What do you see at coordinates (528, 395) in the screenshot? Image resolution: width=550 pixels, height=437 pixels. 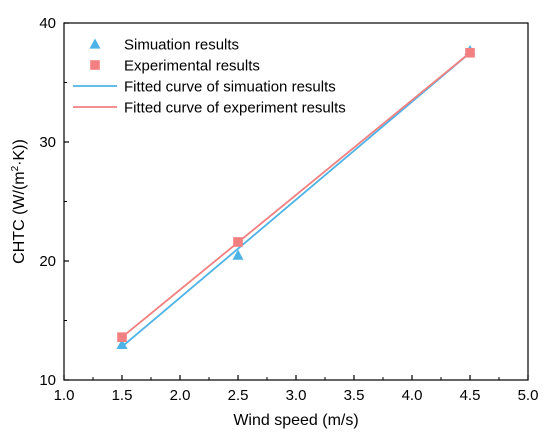 I see `x-tick-label: 5.0` at bounding box center [528, 395].